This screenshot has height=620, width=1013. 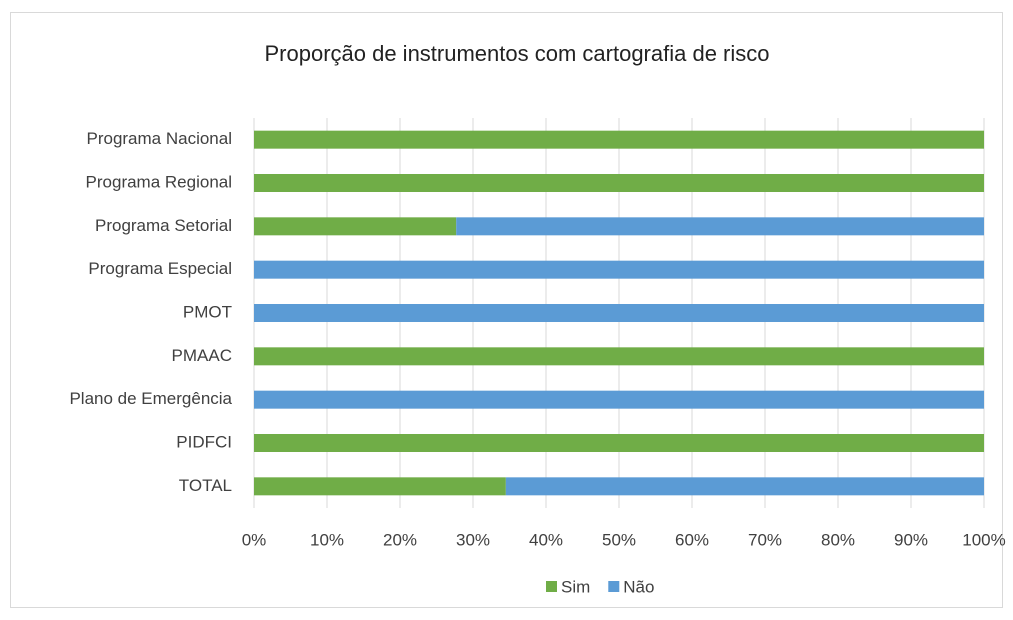 I want to click on y-tick-label: TOTAL, so click(x=205, y=485).